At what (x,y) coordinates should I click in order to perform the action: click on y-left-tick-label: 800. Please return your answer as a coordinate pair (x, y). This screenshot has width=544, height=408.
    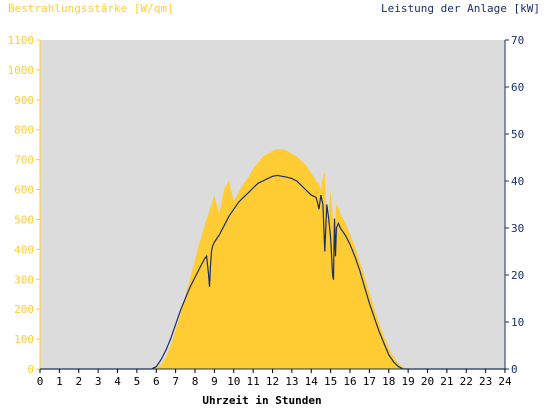
    Looking at the image, I should click on (24, 130).